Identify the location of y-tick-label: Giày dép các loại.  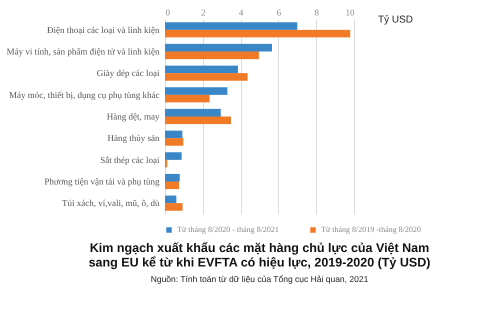
(128, 73).